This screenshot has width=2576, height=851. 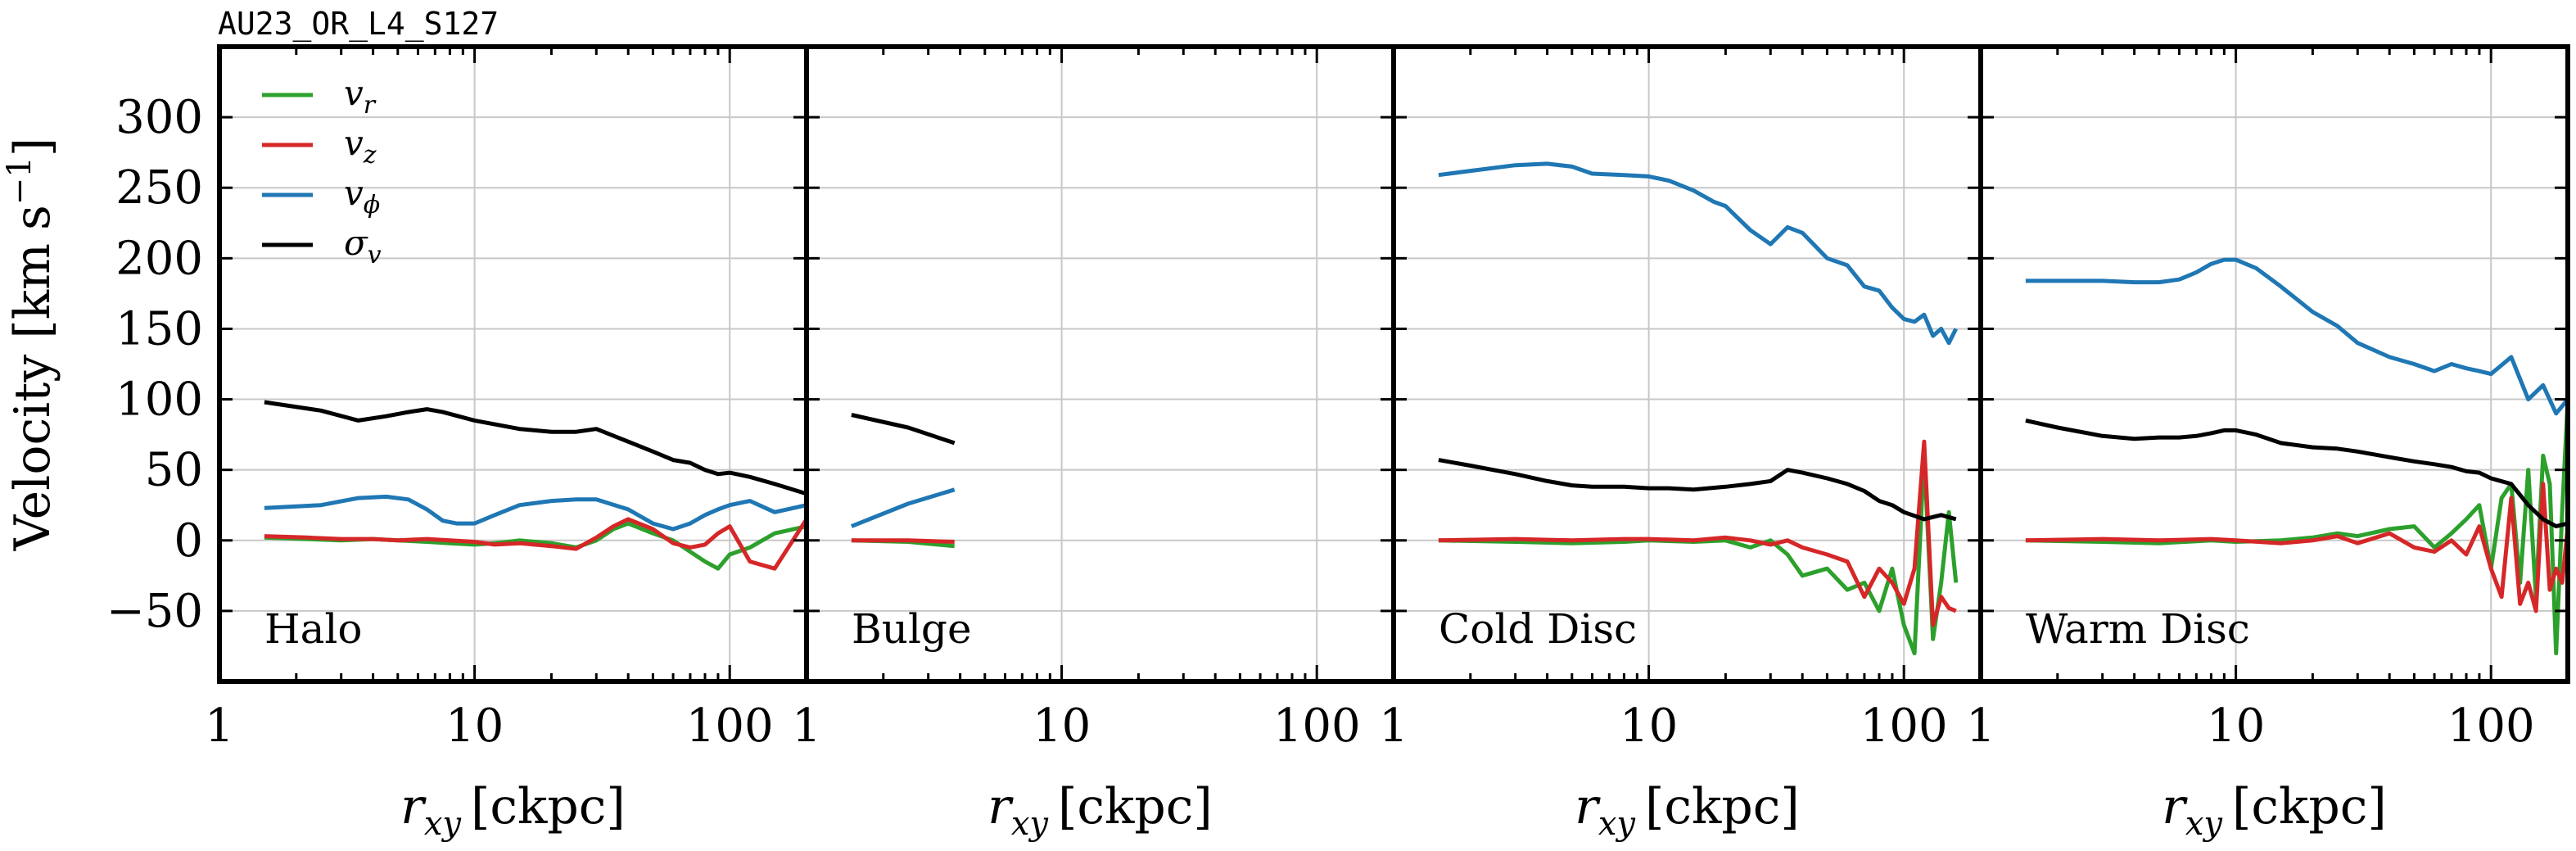 What do you see at coordinates (188, 541) in the screenshot?
I see `y-tick-label: 0` at bounding box center [188, 541].